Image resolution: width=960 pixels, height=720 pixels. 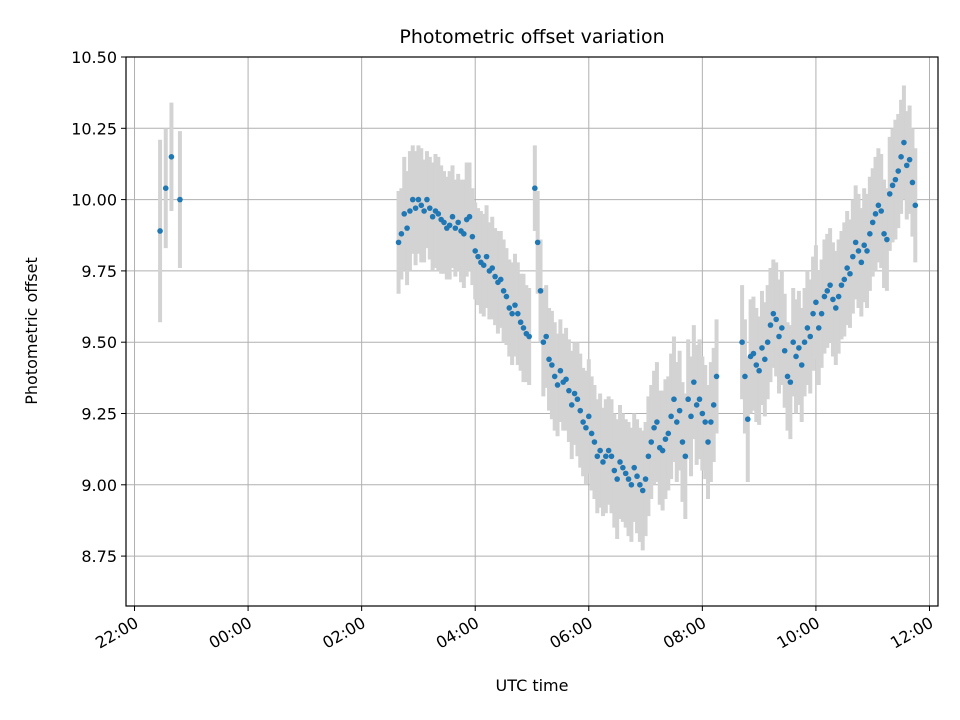 I want to click on chart-title: Photometric offset variation, so click(x=531, y=37).